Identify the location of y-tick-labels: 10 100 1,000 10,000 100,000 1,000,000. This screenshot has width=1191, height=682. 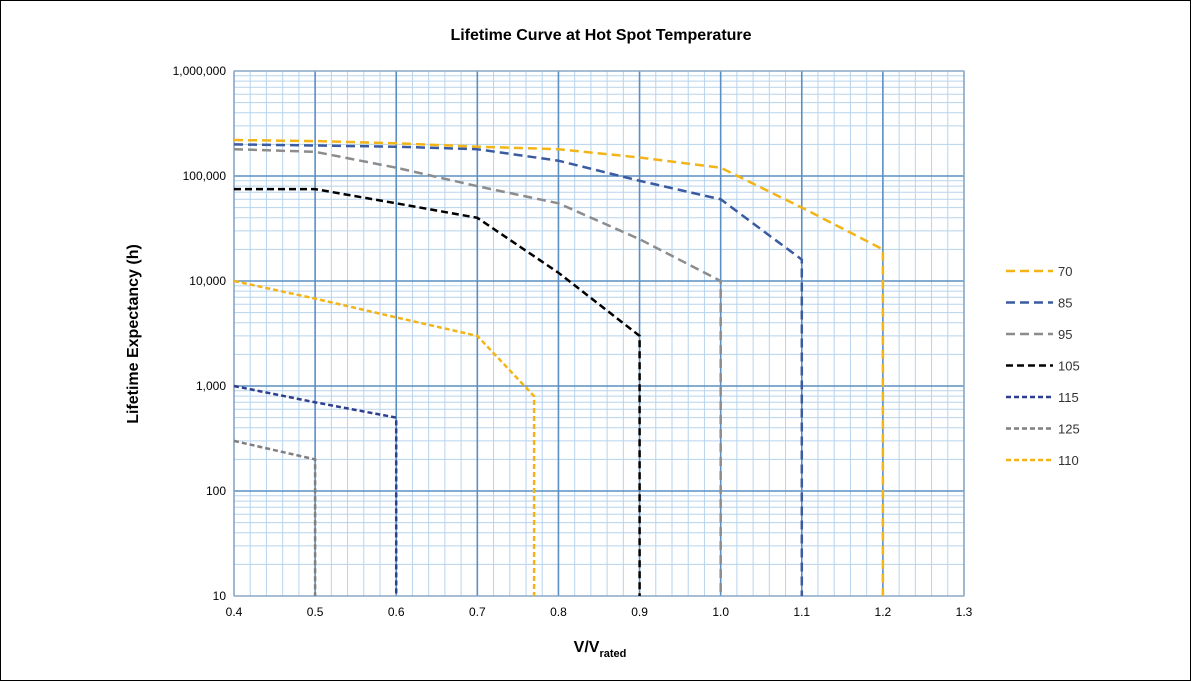
(200, 333).